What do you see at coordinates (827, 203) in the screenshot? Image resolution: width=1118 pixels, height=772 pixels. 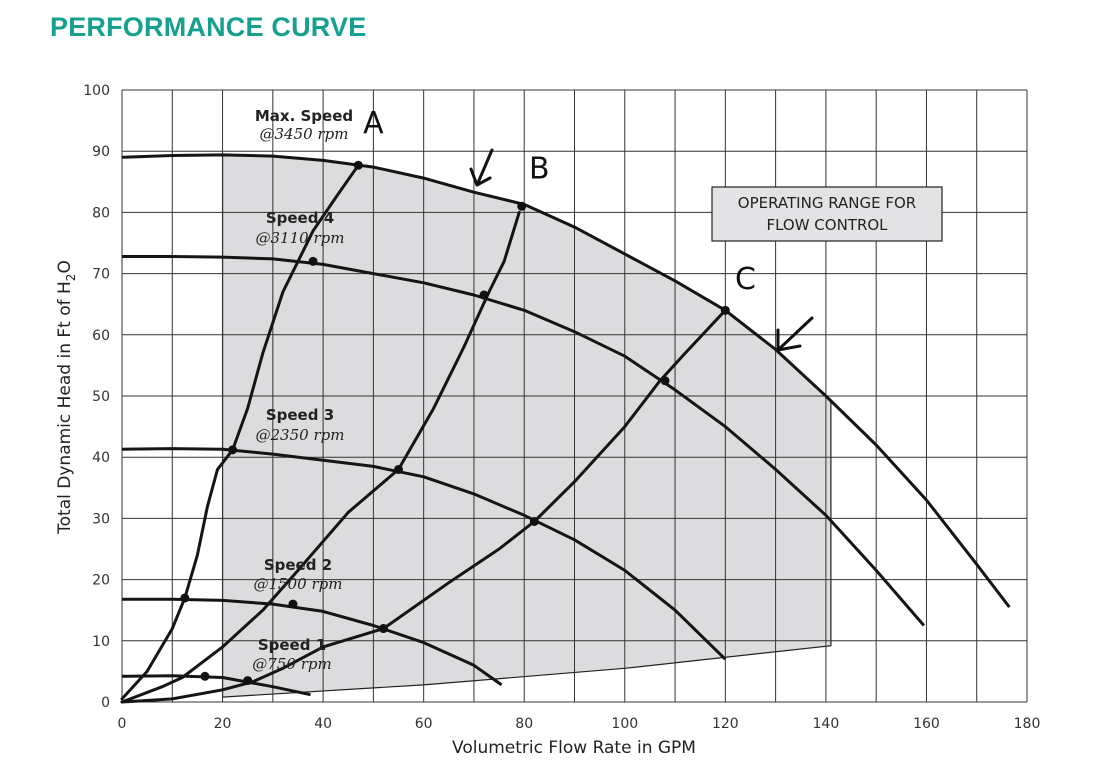 I see `operating-range-line-1: OPERATING RANGE FOR` at bounding box center [827, 203].